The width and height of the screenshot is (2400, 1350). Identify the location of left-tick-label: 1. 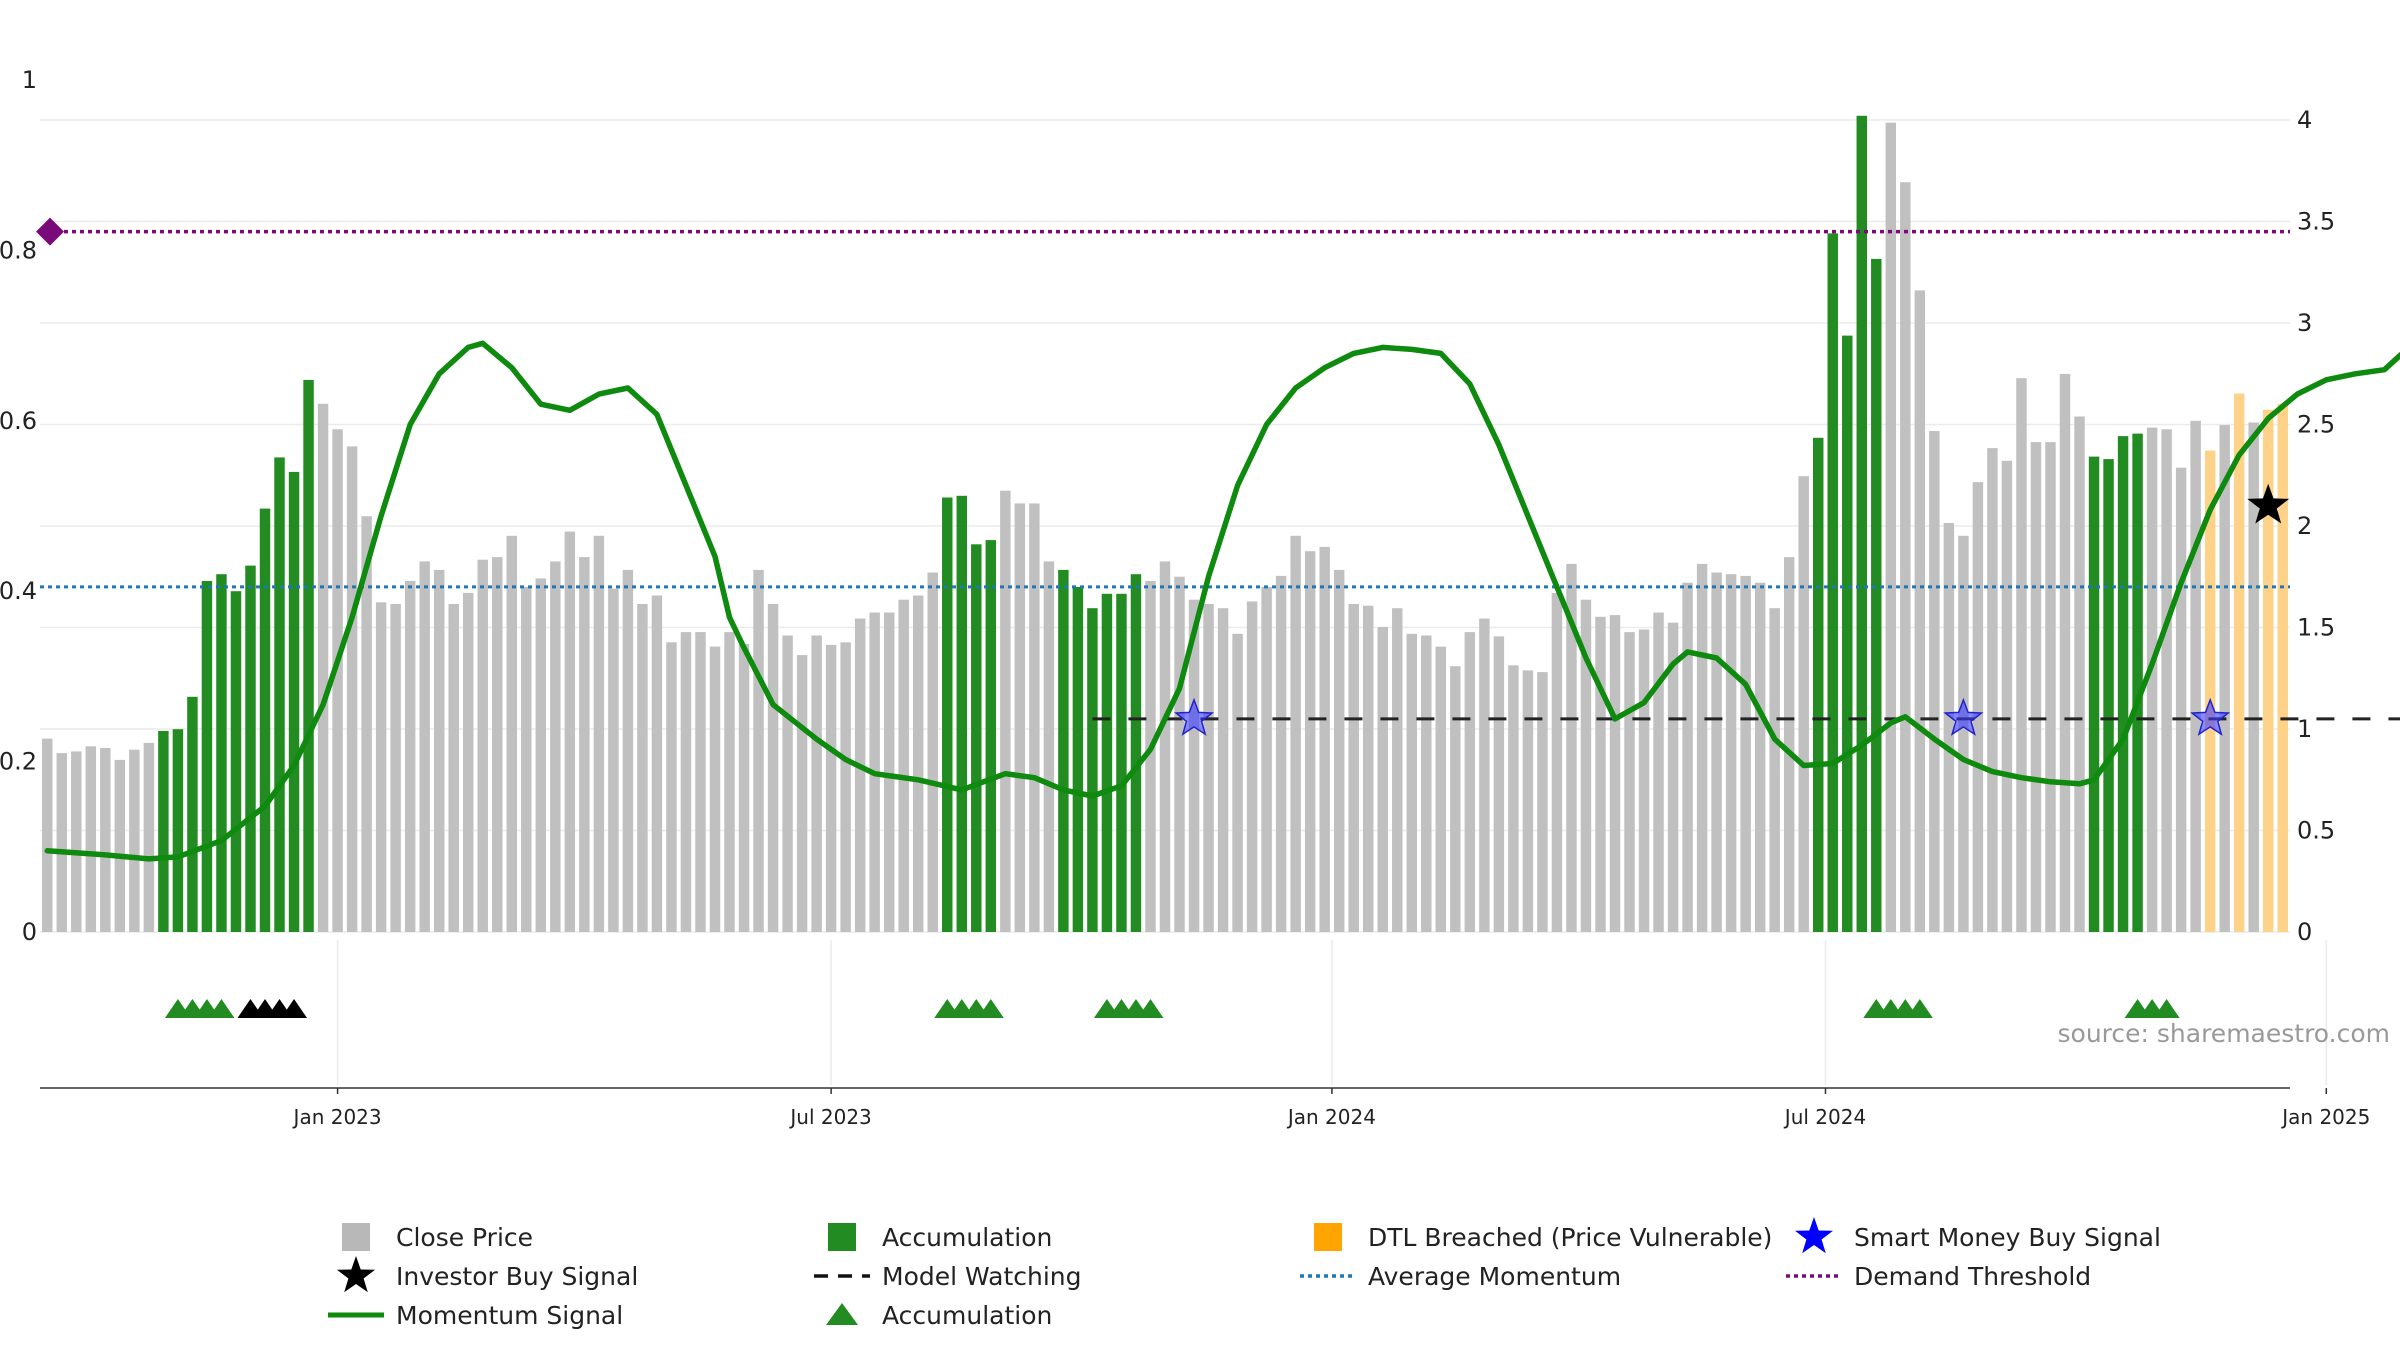
(29, 80).